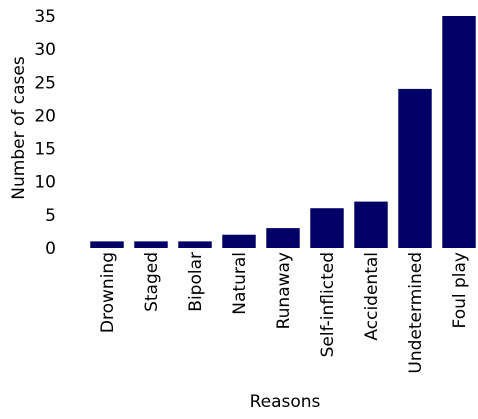 This screenshot has height=419, width=478. What do you see at coordinates (416, 313) in the screenshot?
I see `x-tick-label: Undetermined` at bounding box center [416, 313].